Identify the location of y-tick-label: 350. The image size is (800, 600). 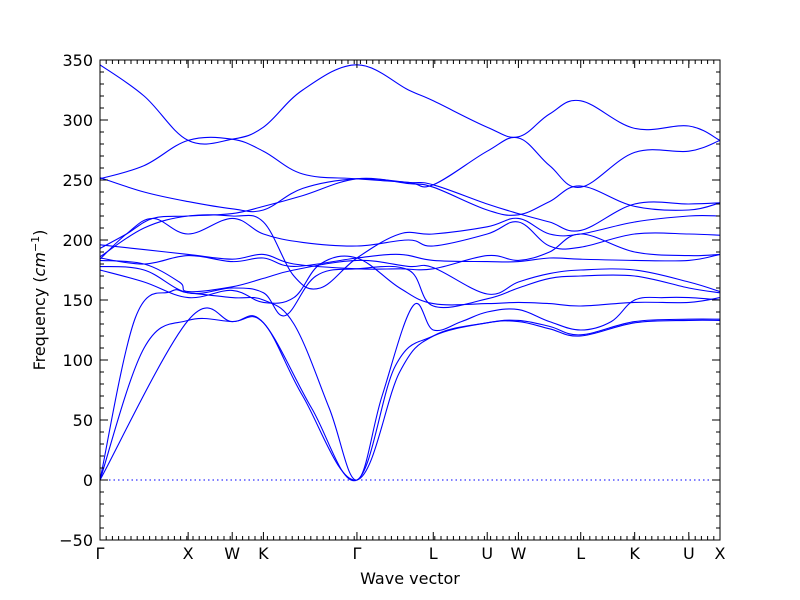
(77, 60).